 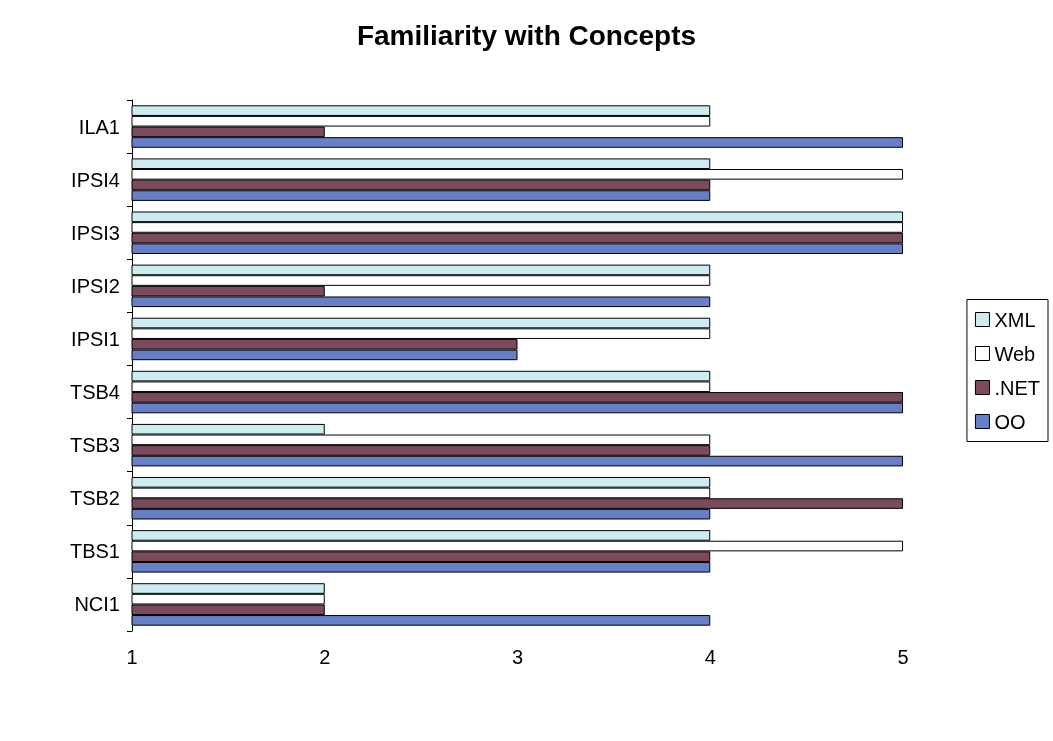 I want to click on y-tick-label: ILA1, so click(x=99, y=126).